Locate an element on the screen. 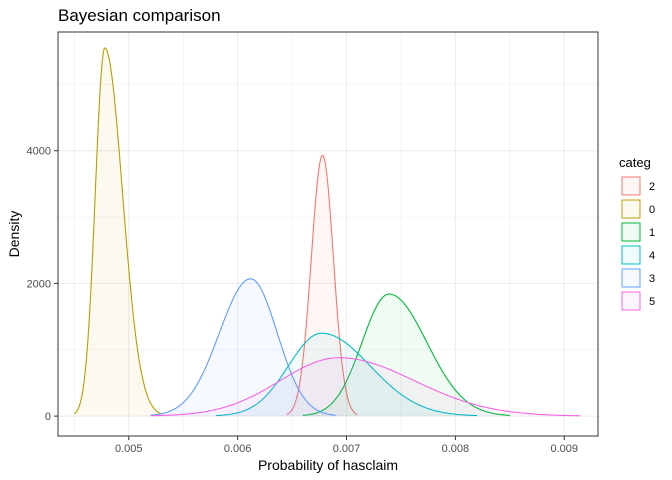 This screenshot has height=480, width=672. legend-label-categ-3: 3 is located at coordinates (652, 279).